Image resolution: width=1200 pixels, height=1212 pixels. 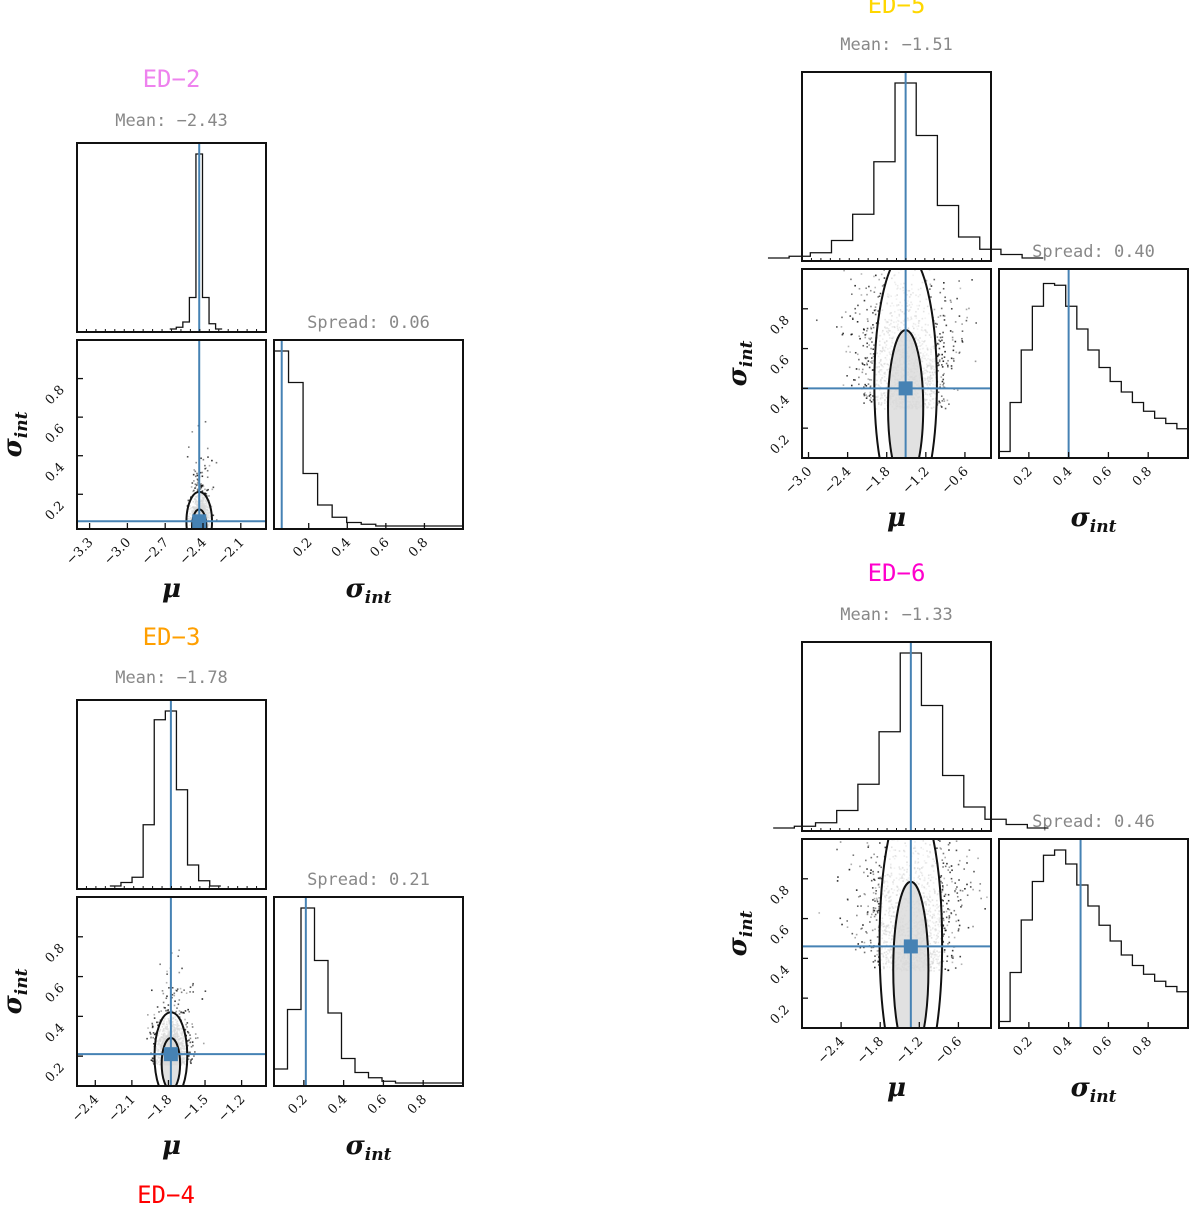 What do you see at coordinates (302, 547) in the screenshot?
I see `sigma-hist-tick-label: 0.2` at bounding box center [302, 547].